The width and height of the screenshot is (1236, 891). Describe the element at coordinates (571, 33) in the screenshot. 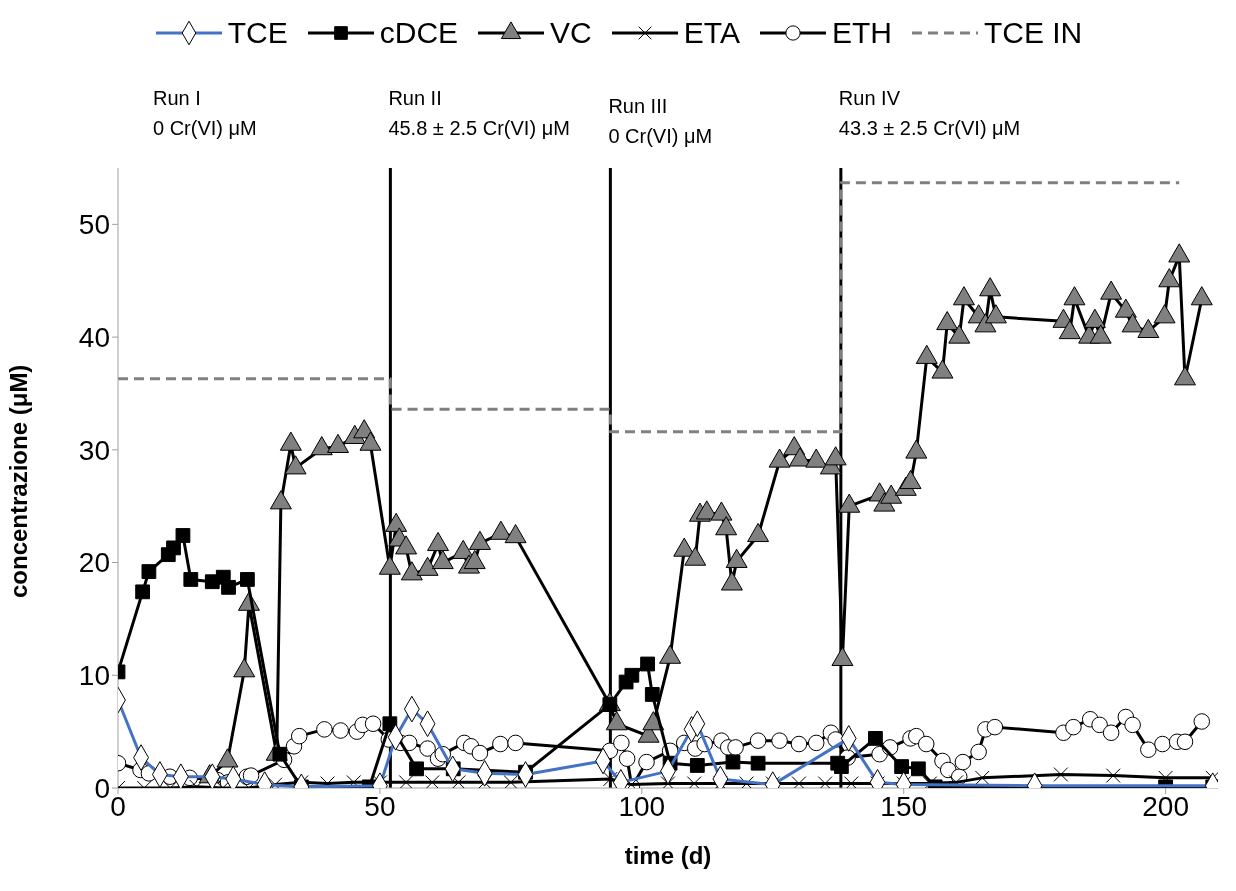

I see `legend-label: VC` at that location.